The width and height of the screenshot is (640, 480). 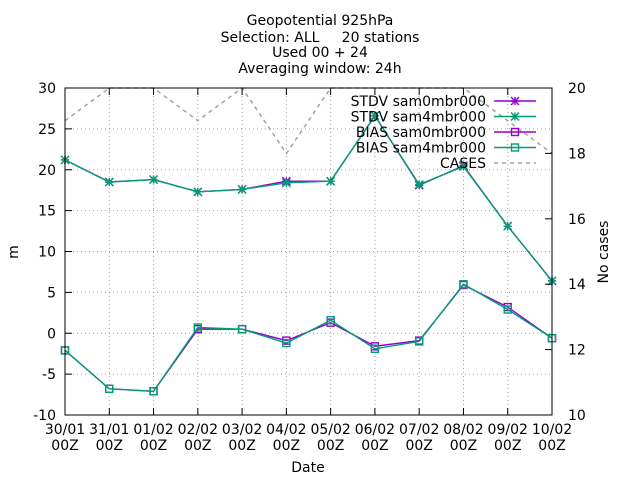 I want to click on x-tick-label: 31/01, so click(x=109, y=430).